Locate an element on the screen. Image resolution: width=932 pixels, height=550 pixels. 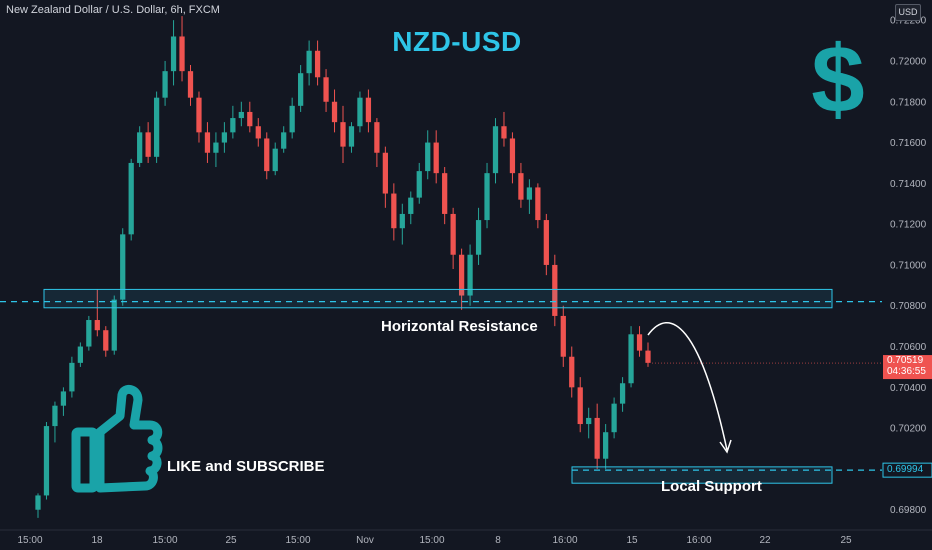
countdown-value: 04:36:55 is located at coordinates (906, 372).